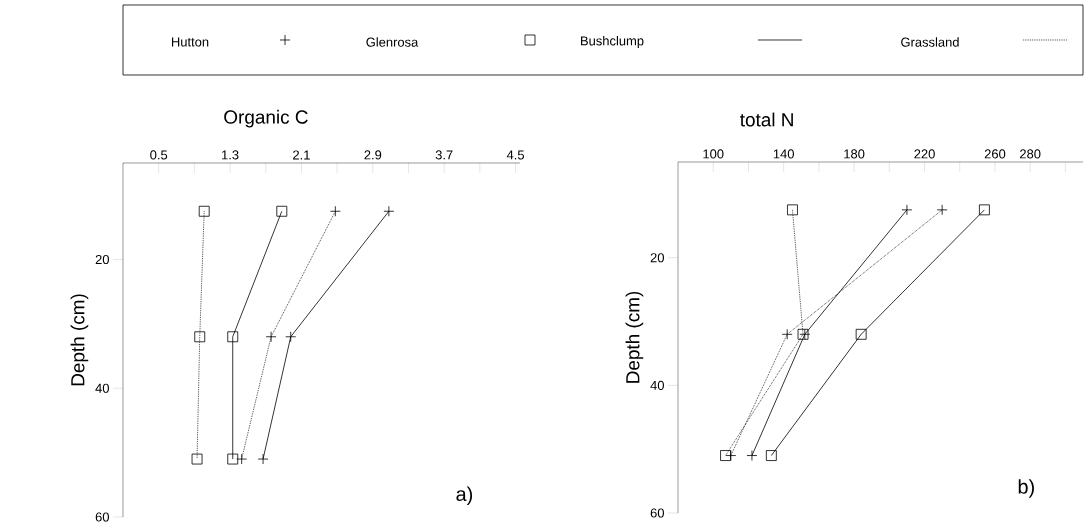 The image size is (1091, 530). What do you see at coordinates (995, 154) in the screenshot?
I see `x-tick-label: 260` at bounding box center [995, 154].